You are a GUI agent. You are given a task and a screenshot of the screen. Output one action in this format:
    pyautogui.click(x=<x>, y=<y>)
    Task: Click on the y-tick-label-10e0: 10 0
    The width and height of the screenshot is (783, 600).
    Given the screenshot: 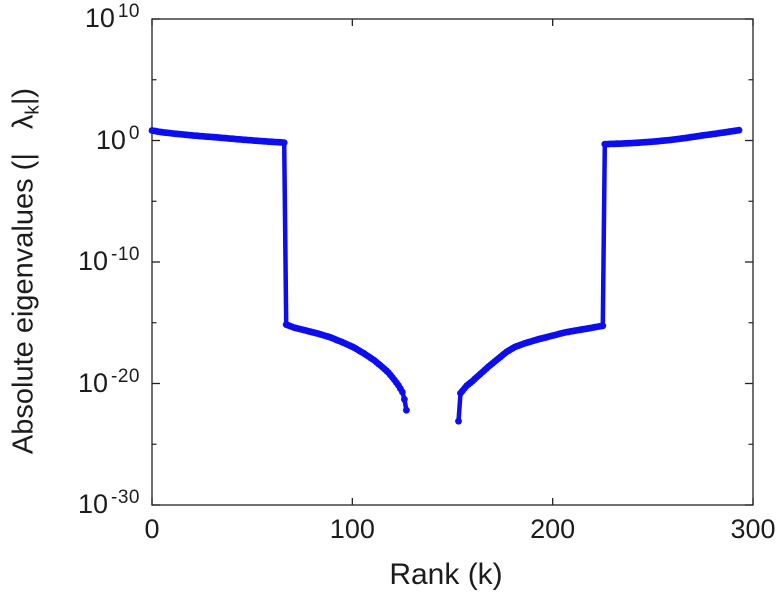 What is the action you would take?
    pyautogui.click(x=70, y=139)
    